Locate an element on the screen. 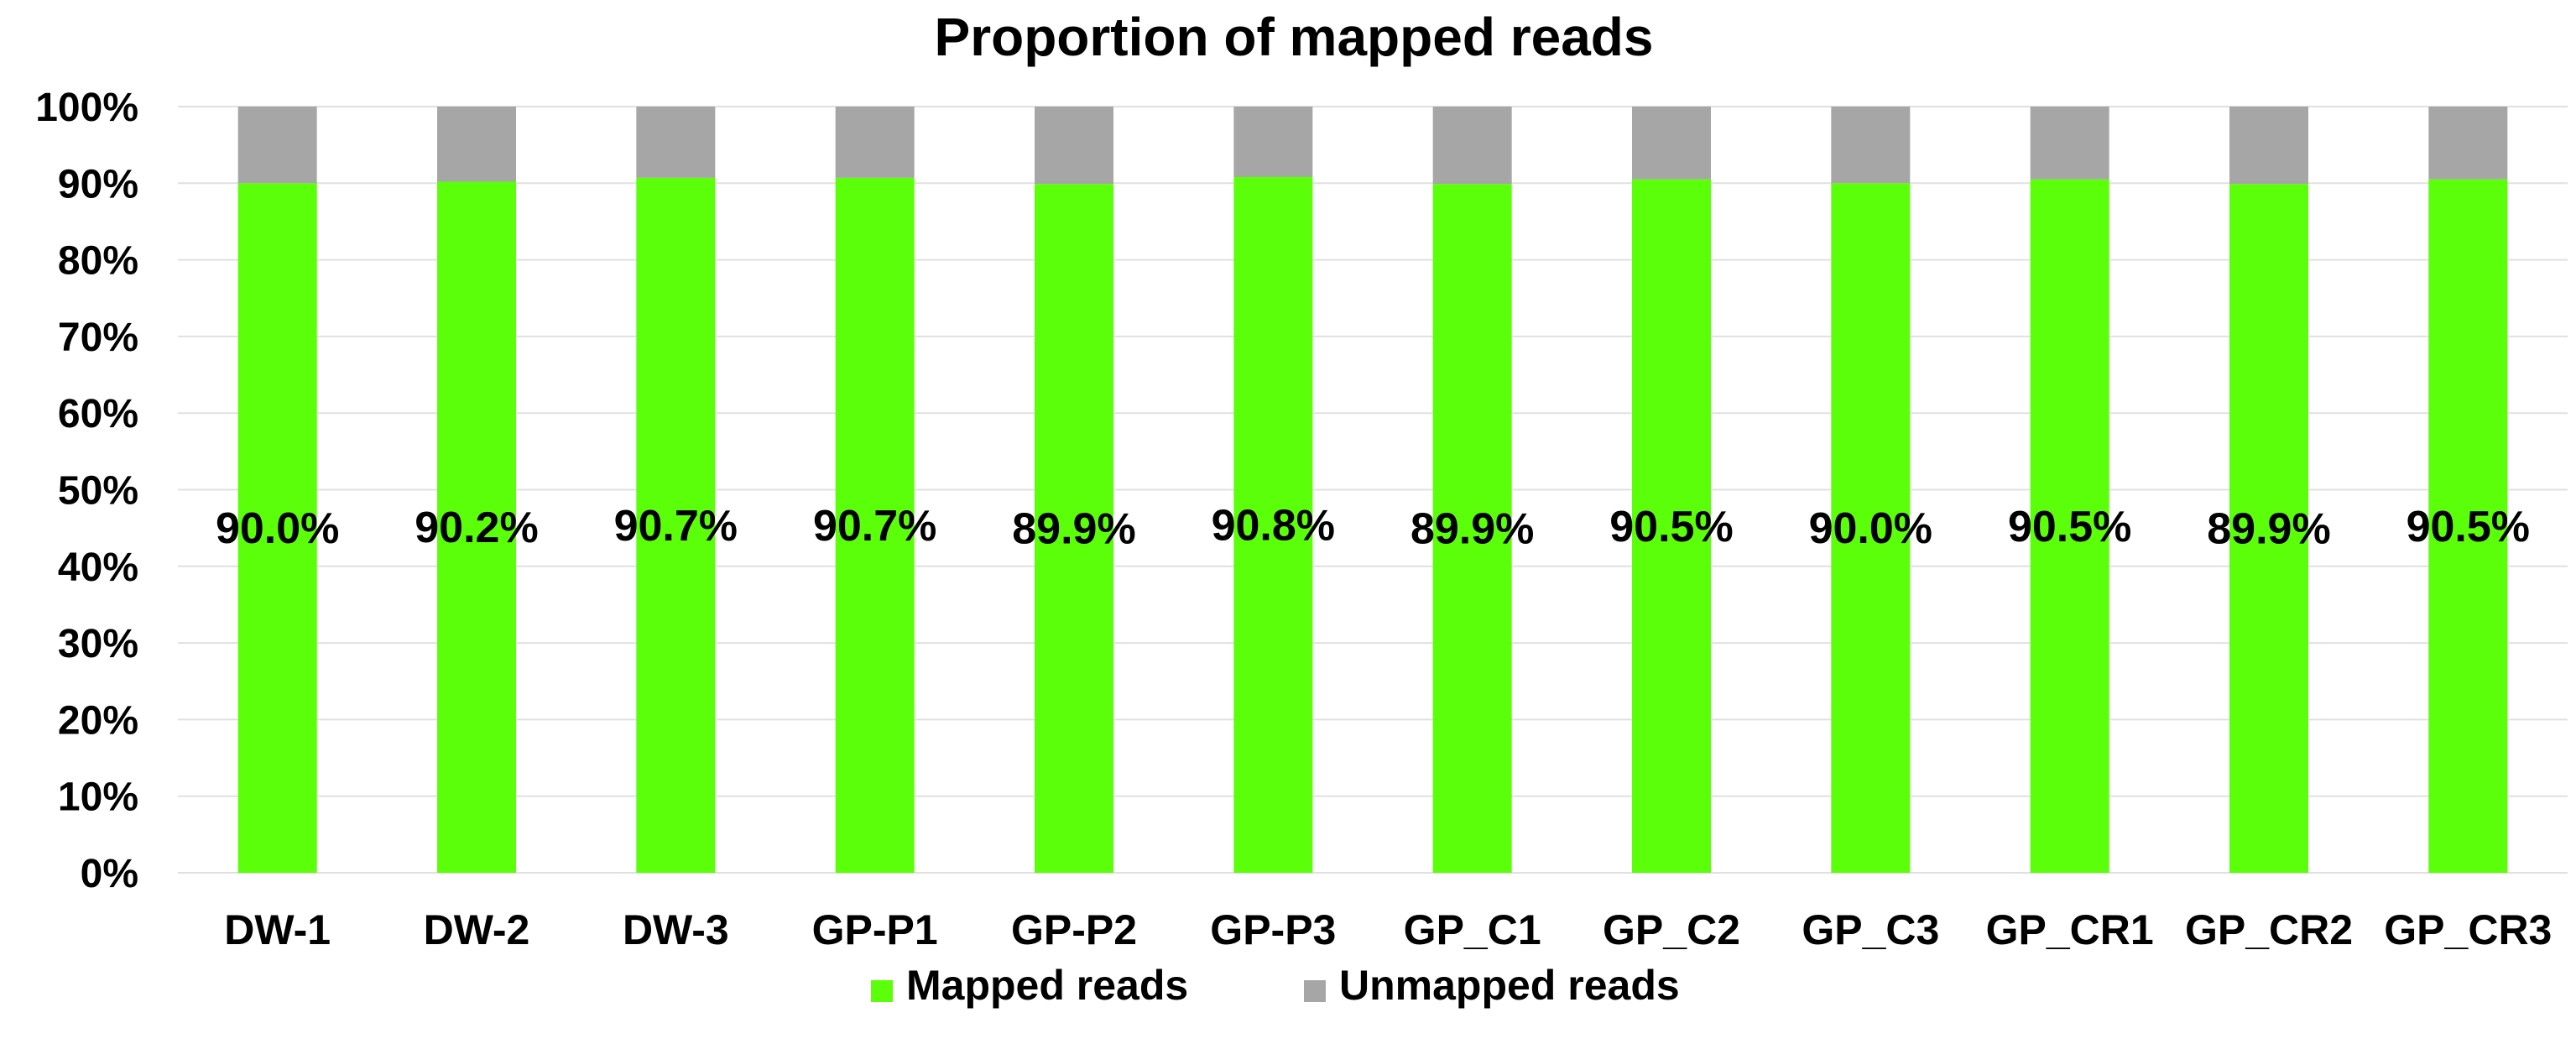  legend-label: Unmapped reads is located at coordinates (1509, 985).